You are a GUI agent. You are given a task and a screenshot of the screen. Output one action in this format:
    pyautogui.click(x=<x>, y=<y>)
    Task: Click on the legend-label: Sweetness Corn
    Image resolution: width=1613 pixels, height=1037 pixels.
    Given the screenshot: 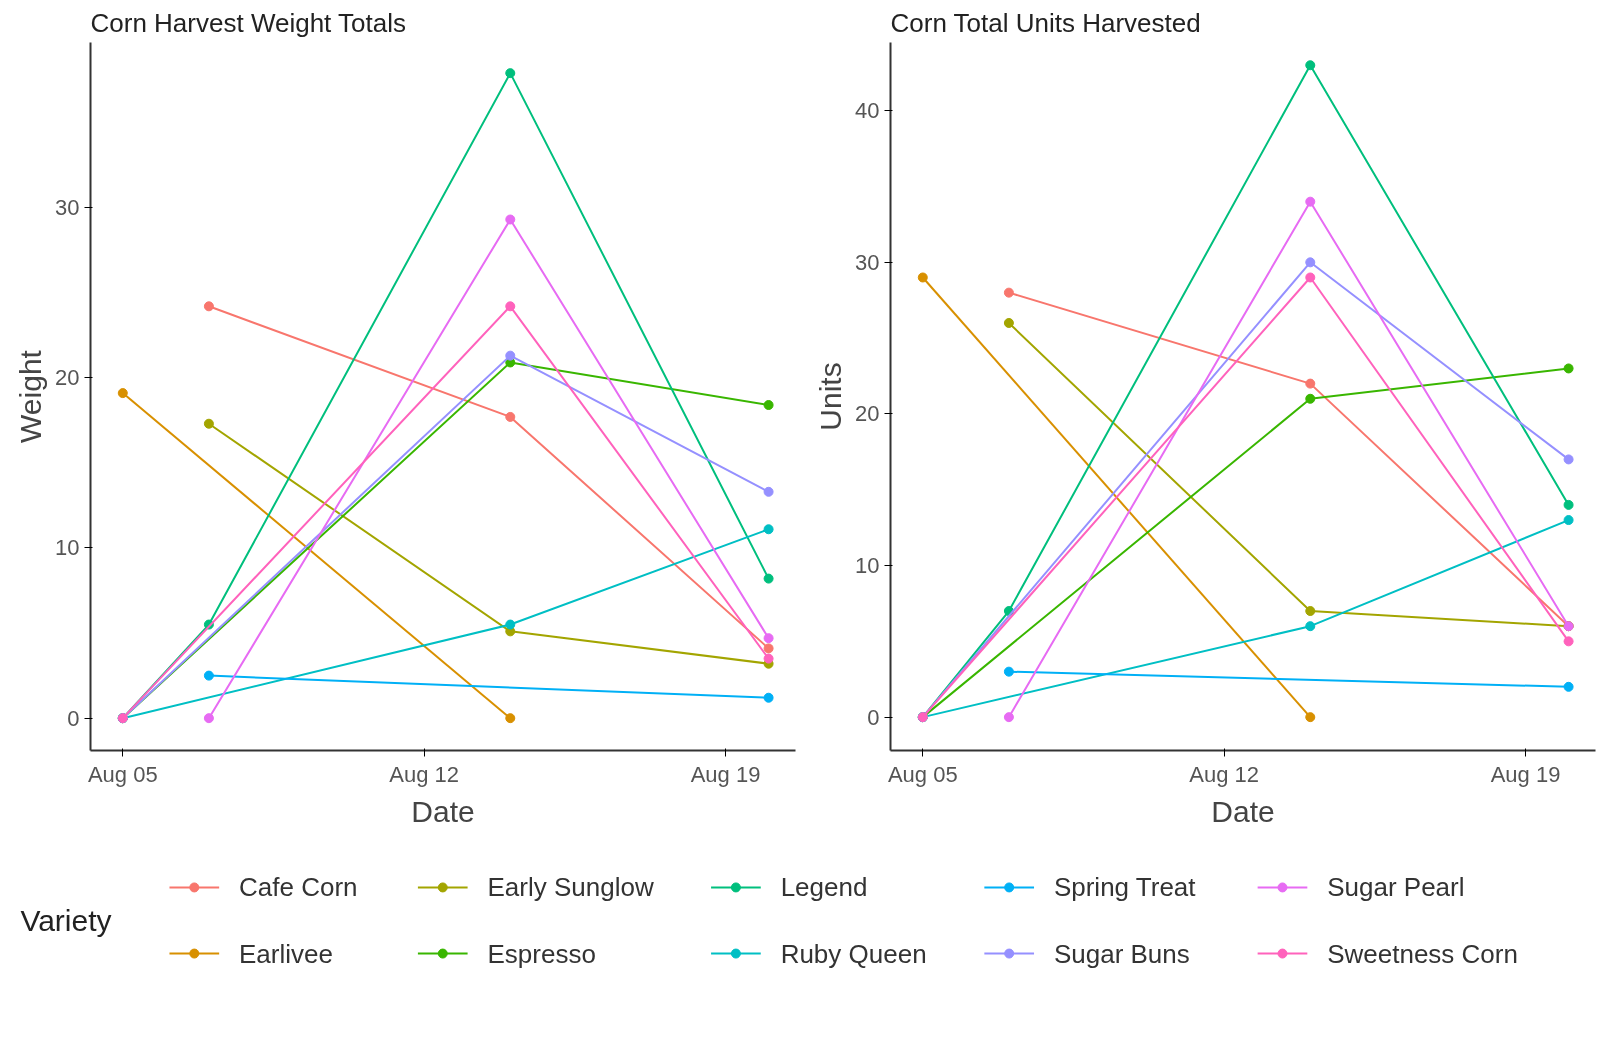 What is the action you would take?
    pyautogui.click(x=1422, y=953)
    